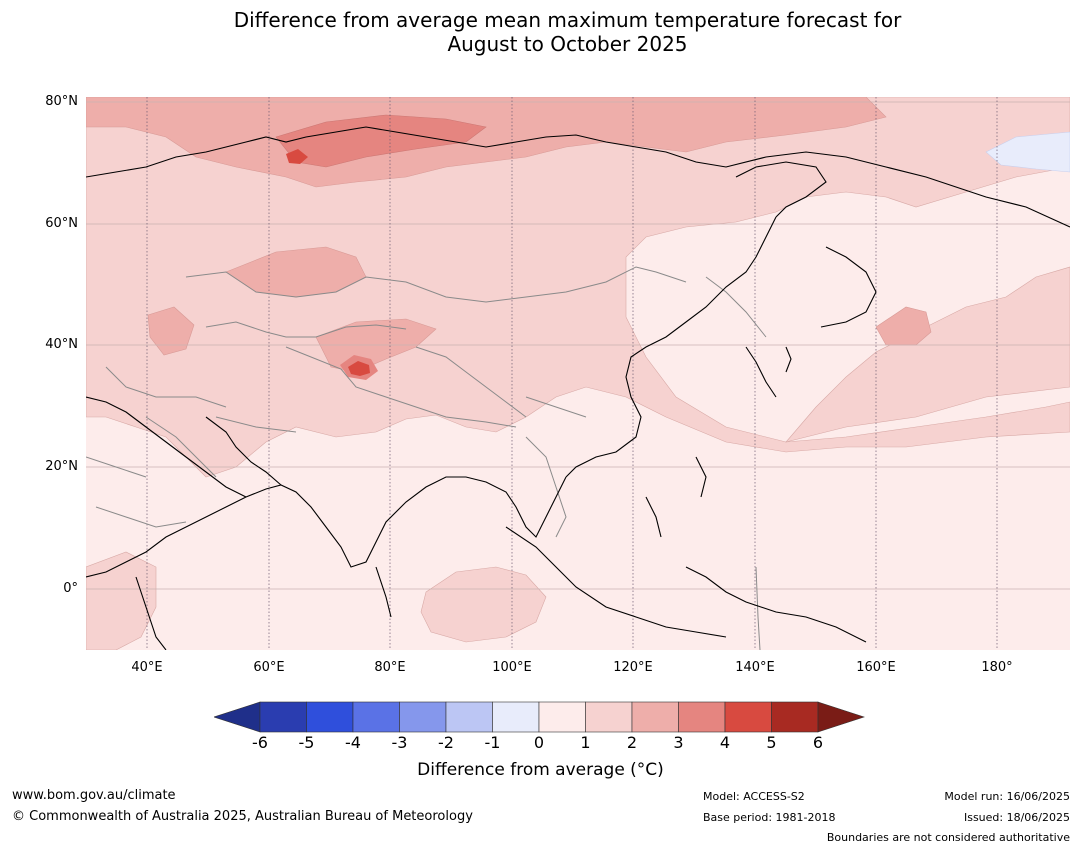  I want to click on lon-label-60e: 60°E, so click(269, 667).